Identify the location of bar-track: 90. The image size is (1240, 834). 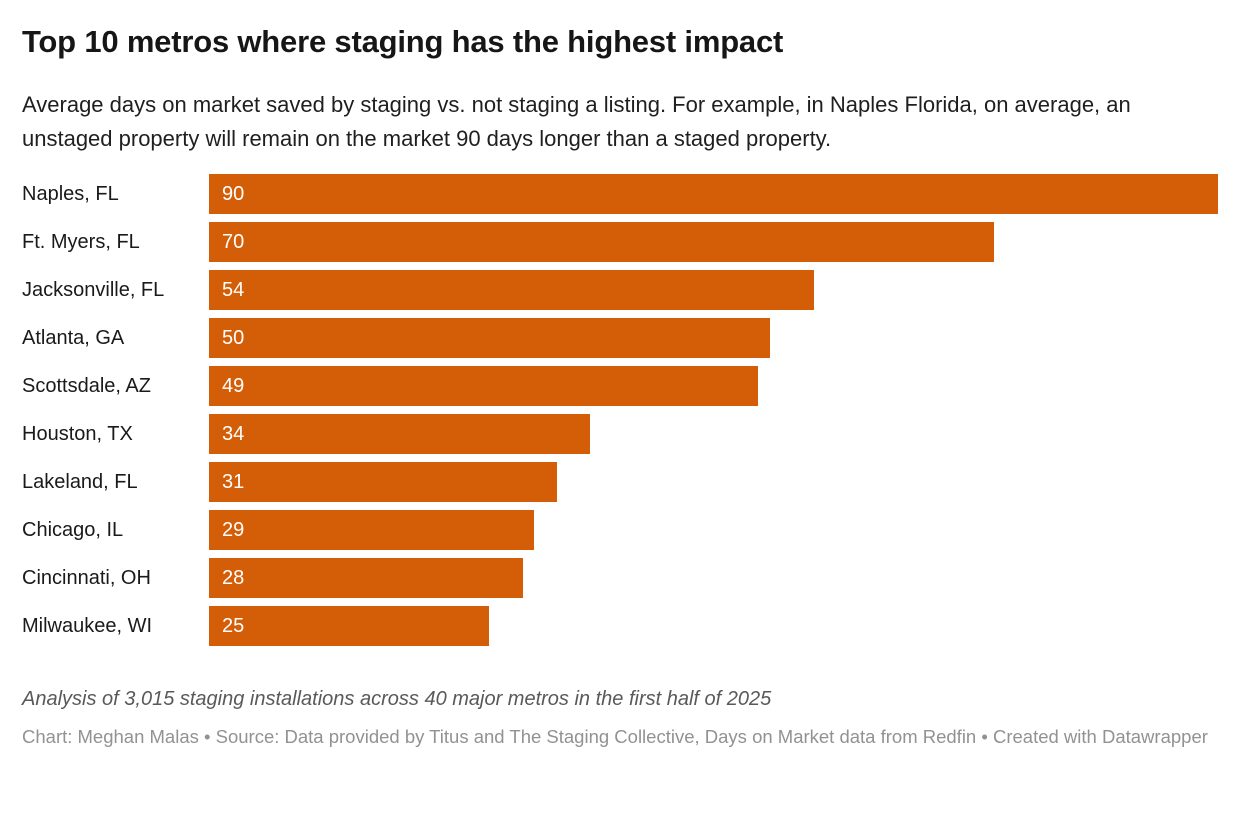
(713, 194).